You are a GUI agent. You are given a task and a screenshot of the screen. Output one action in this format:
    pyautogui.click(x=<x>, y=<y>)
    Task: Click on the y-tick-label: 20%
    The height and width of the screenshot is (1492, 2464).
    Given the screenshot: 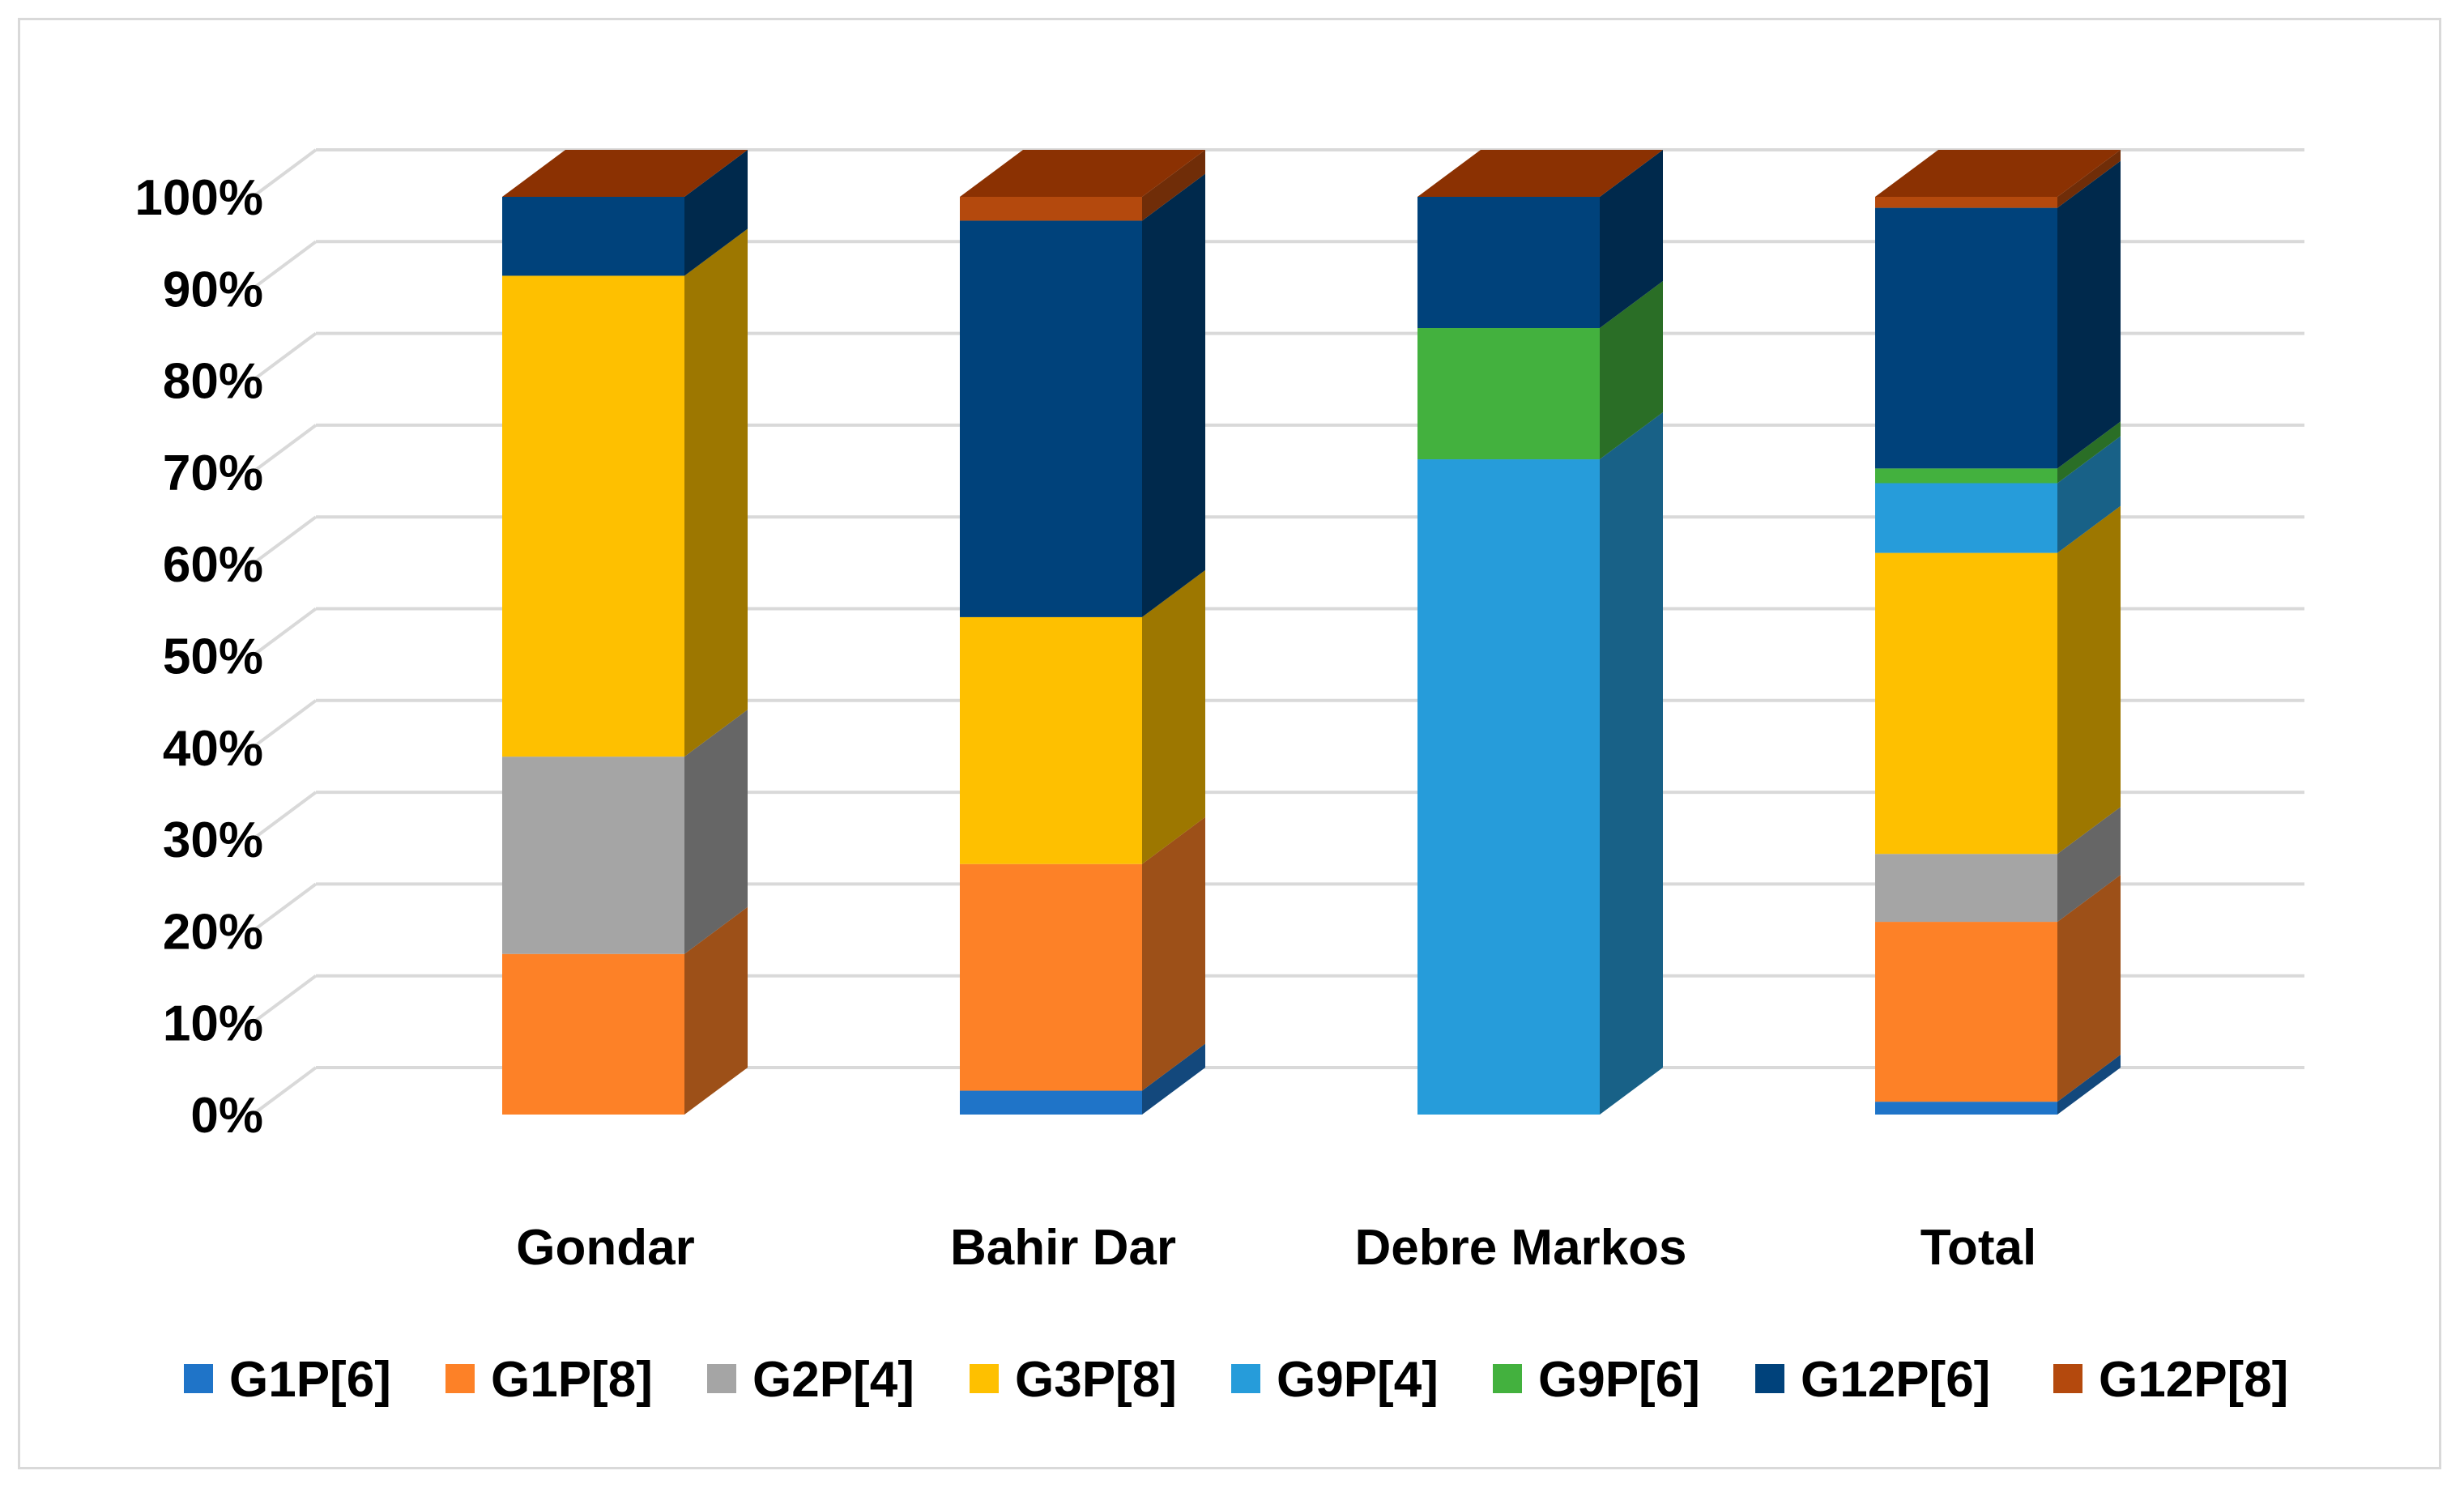 What is the action you would take?
    pyautogui.click(x=213, y=932)
    